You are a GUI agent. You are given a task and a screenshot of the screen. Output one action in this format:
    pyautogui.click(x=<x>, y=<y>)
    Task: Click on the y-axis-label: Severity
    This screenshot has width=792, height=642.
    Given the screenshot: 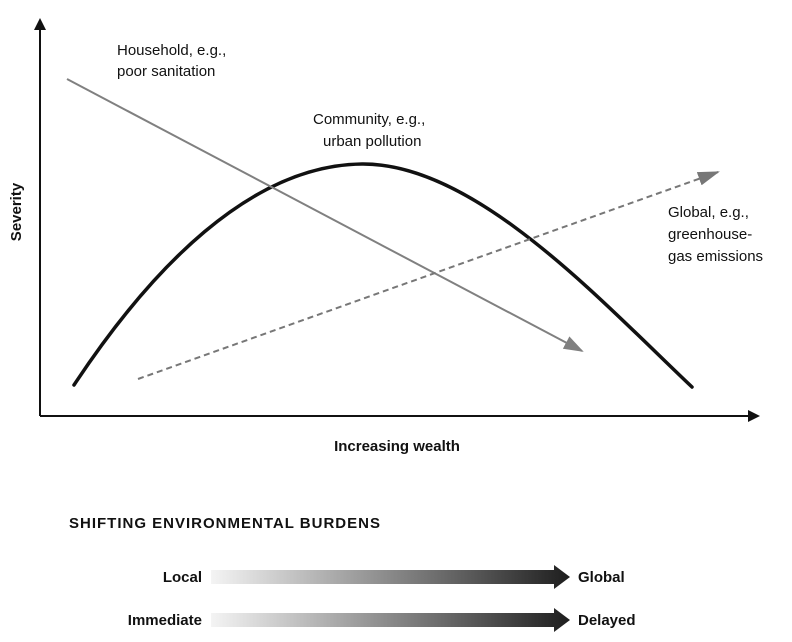 What is the action you would take?
    pyautogui.click(x=16, y=211)
    